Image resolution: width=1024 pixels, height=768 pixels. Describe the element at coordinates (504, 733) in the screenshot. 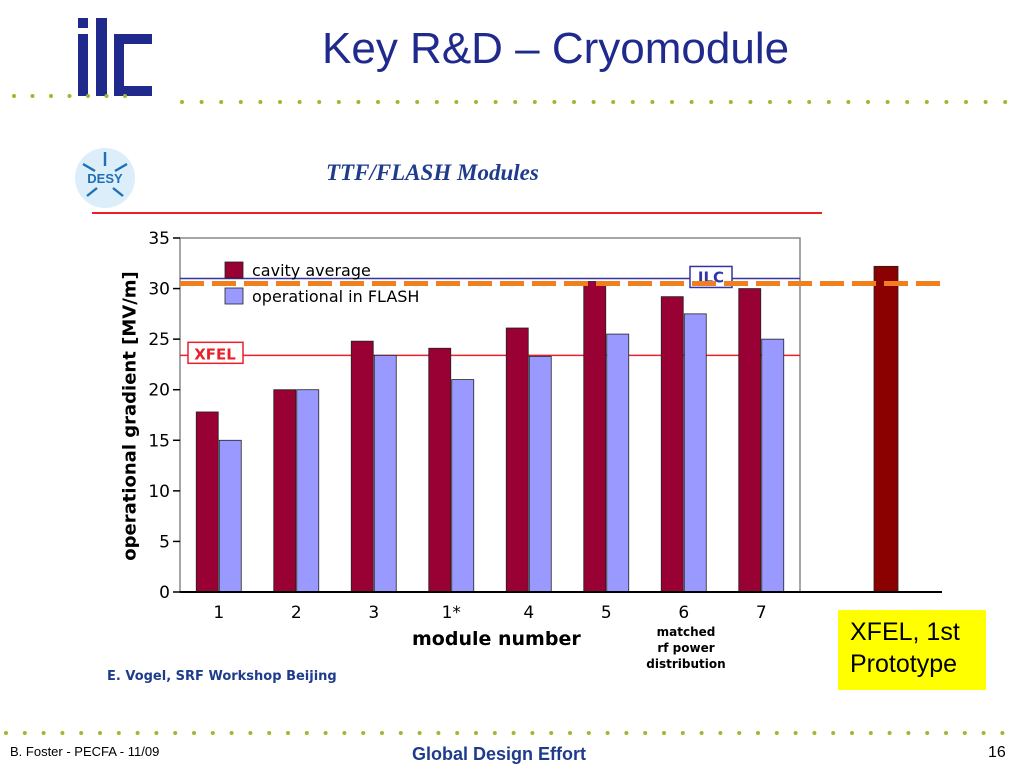

I see `bottom-dot-divider` at that location.